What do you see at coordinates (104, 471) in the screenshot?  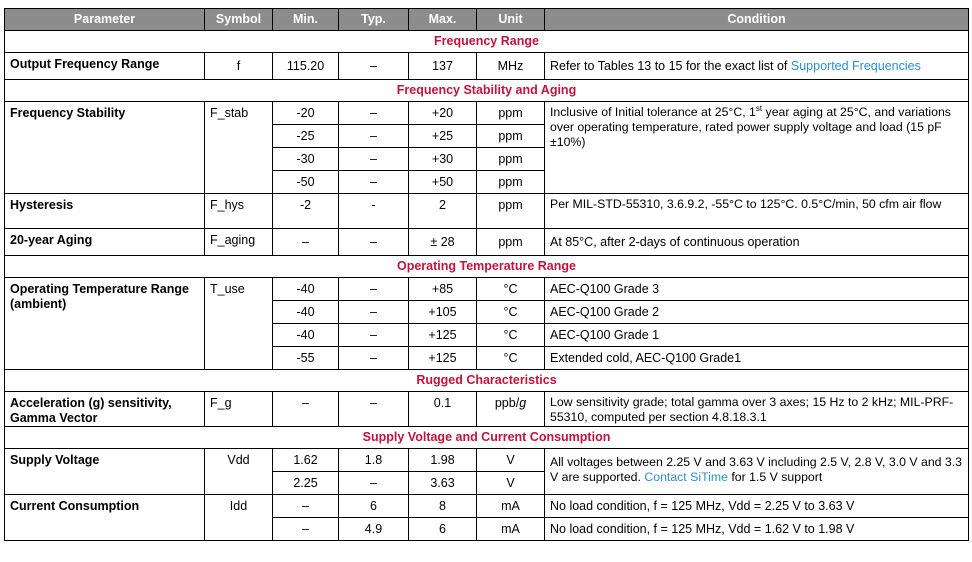 I see `param-name: Supply Voltage` at bounding box center [104, 471].